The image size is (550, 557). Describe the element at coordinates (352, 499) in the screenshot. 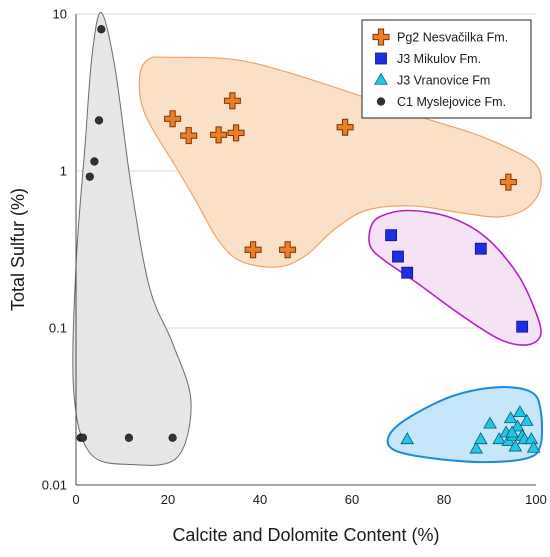

I see `x-tick-label: 60` at that location.